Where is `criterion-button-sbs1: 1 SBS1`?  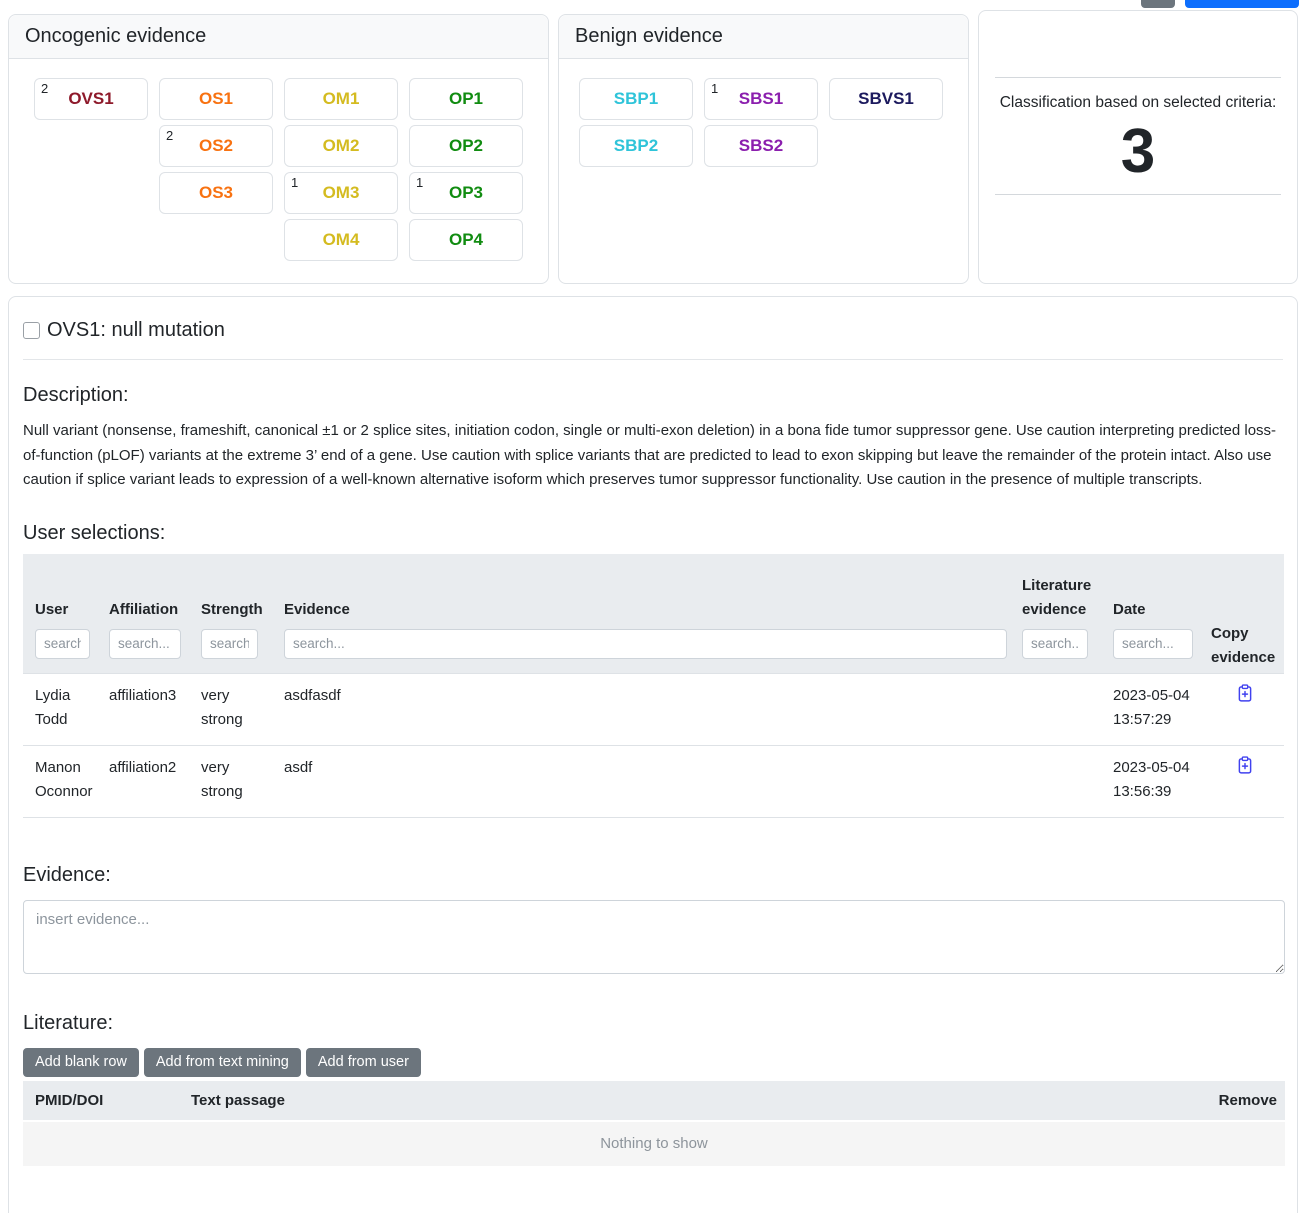
criterion-button-sbs1: 1 SBS1 is located at coordinates (761, 99).